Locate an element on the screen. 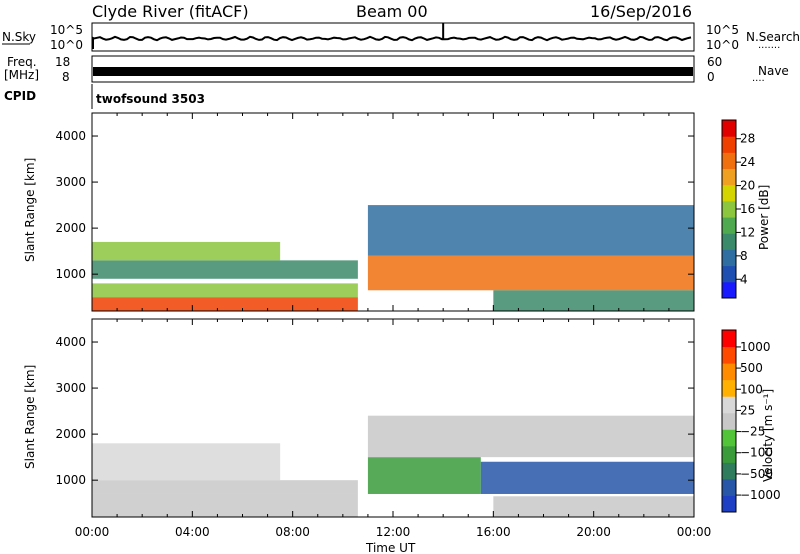  xtick-label: 12:00 is located at coordinates (393, 532).